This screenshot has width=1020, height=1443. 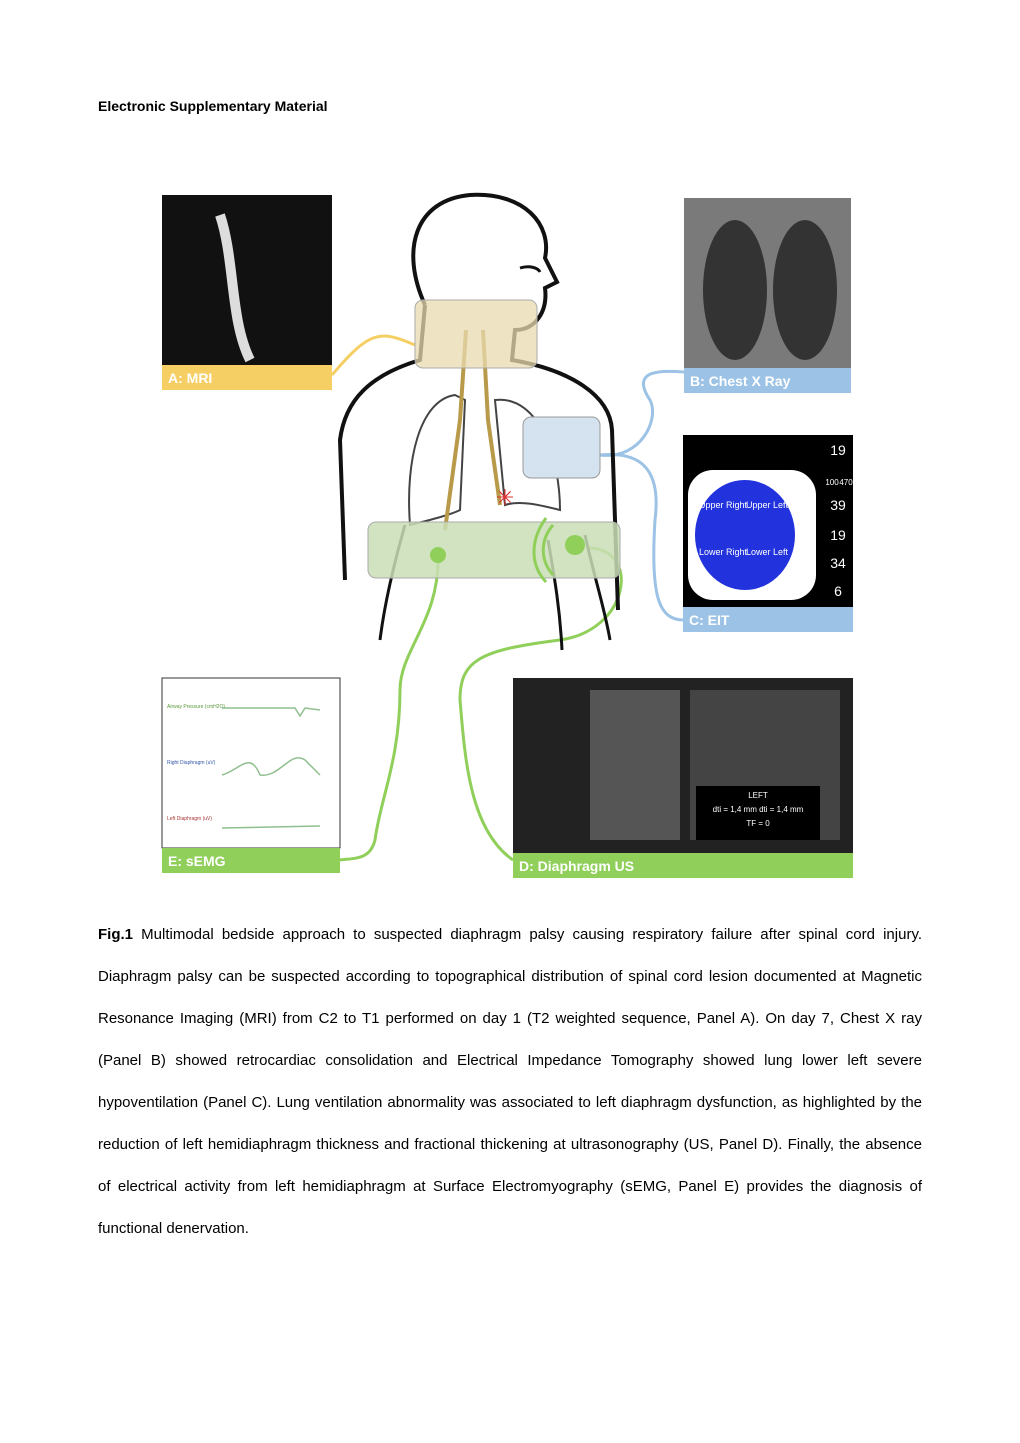 I want to click on panel-label: A: MRI, so click(x=190, y=378).